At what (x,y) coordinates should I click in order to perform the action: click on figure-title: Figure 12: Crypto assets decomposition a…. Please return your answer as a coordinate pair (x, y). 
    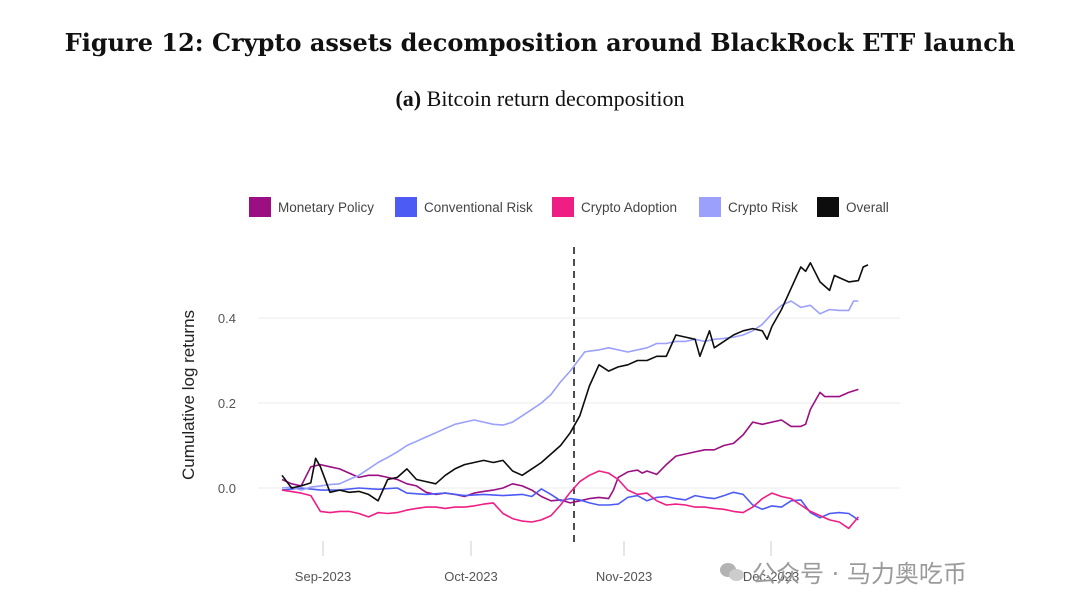
    Looking at the image, I should click on (540, 42).